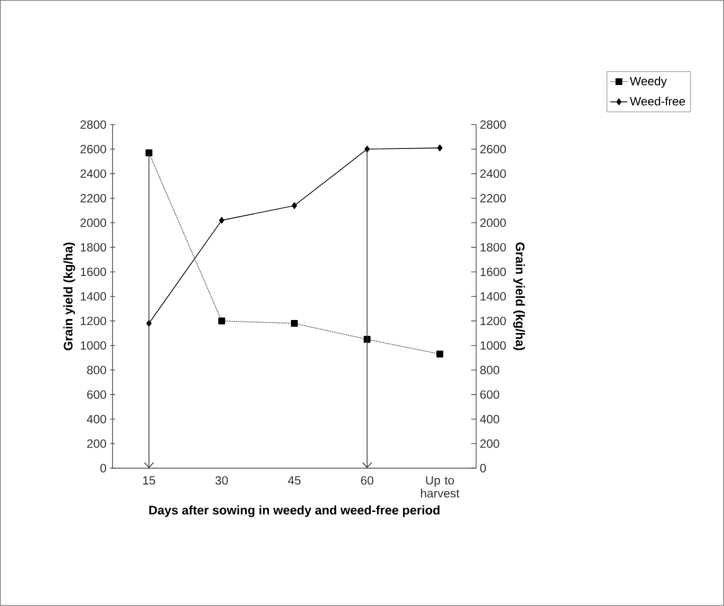 The height and width of the screenshot is (606, 724). What do you see at coordinates (93, 149) in the screenshot?
I see `y-tick-label: 2600` at bounding box center [93, 149].